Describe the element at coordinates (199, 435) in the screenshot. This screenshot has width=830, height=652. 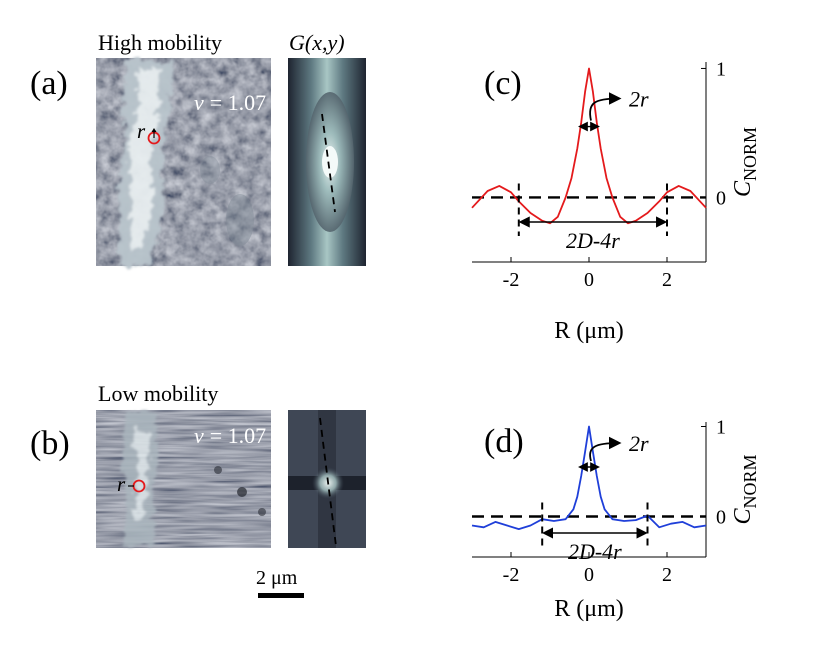
I see `panel-b-nu-symbol: ν` at that location.